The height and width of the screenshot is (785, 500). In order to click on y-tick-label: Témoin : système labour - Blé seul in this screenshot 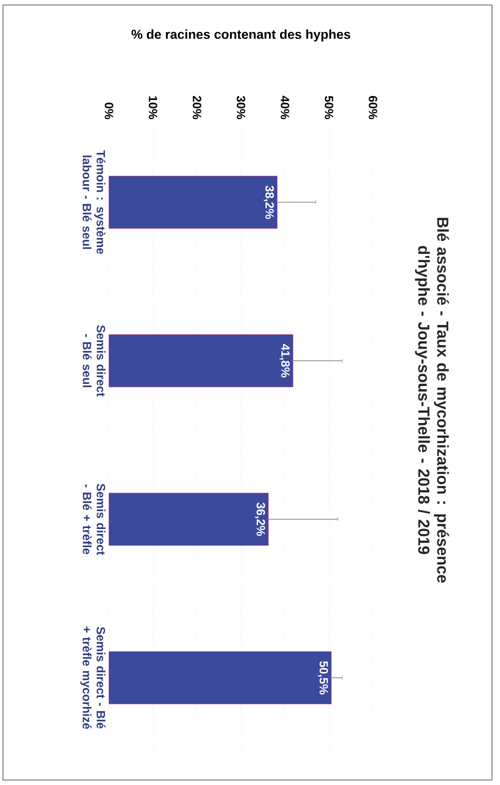, I will do `click(94, 202)`.